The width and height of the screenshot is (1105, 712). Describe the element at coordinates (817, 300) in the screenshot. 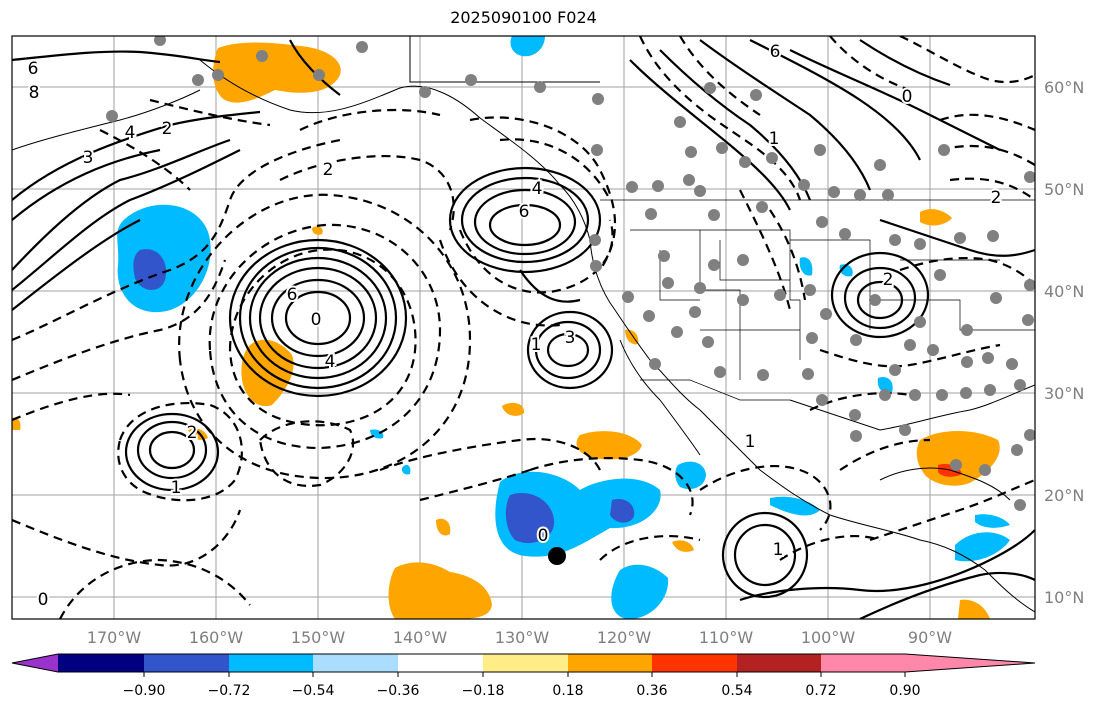

I see `political-borders` at that location.